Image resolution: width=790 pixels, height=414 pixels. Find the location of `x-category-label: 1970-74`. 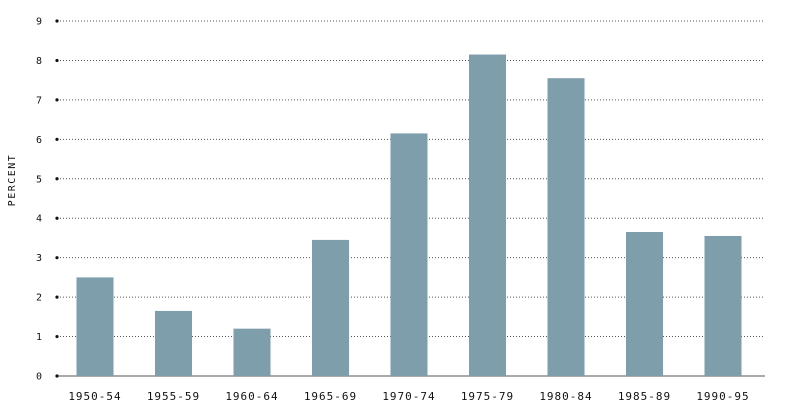

x-category-label: 1970-74 is located at coordinates (408, 396).